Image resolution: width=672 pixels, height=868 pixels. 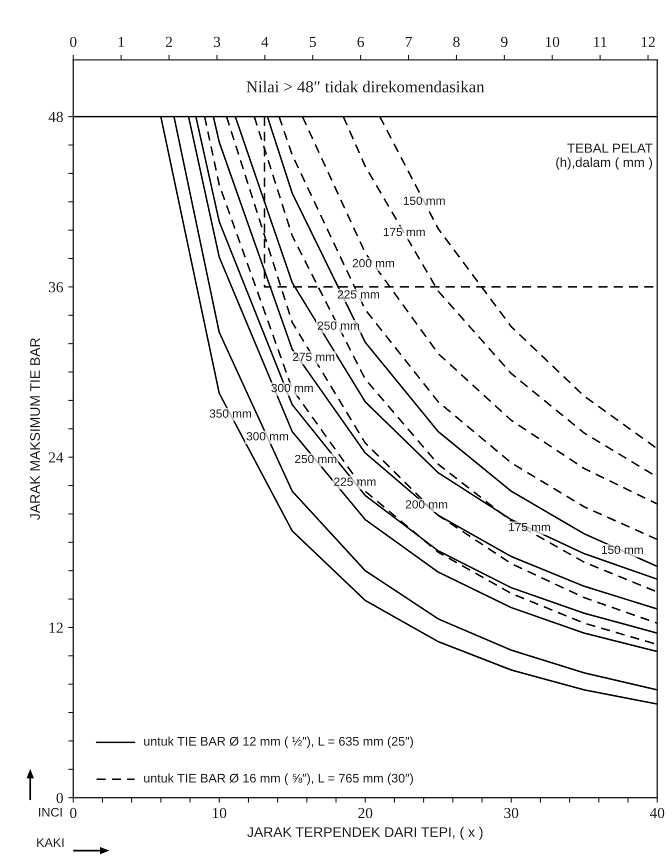 I want to click on text: KAKI, so click(x=50, y=842).